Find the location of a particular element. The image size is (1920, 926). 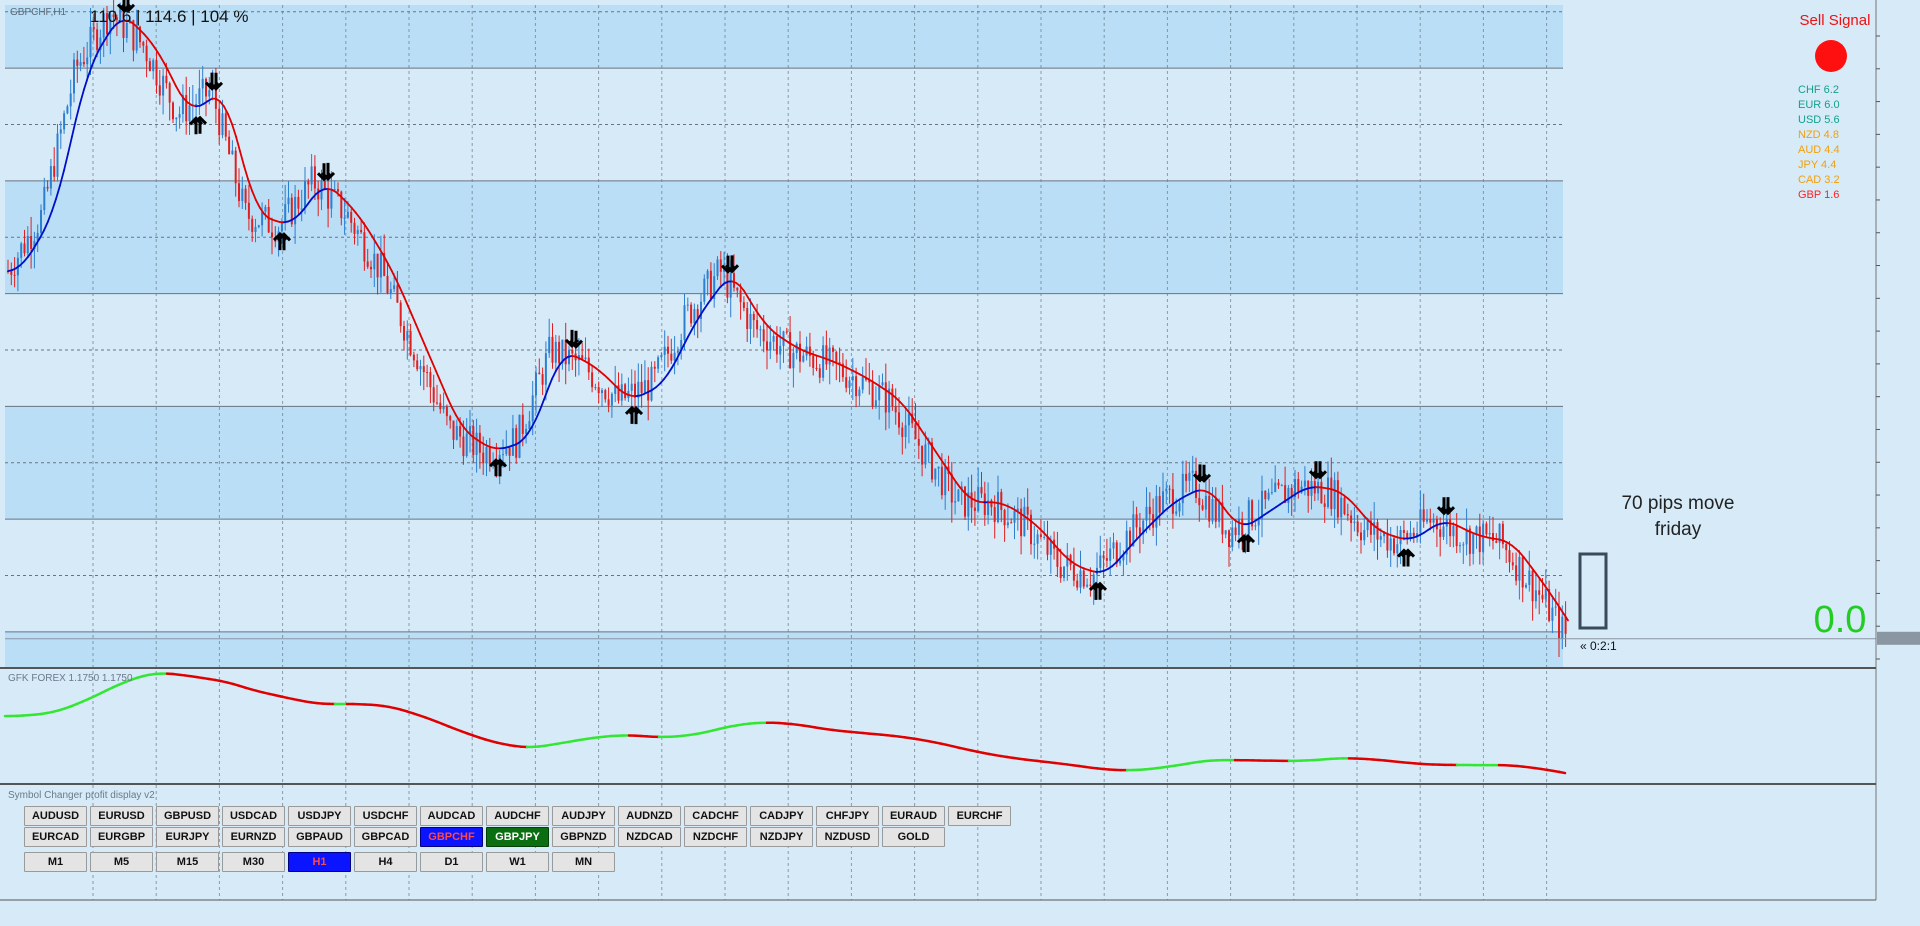

symbol-button-gbpjpy: GBPJPY is located at coordinates (517, 837).